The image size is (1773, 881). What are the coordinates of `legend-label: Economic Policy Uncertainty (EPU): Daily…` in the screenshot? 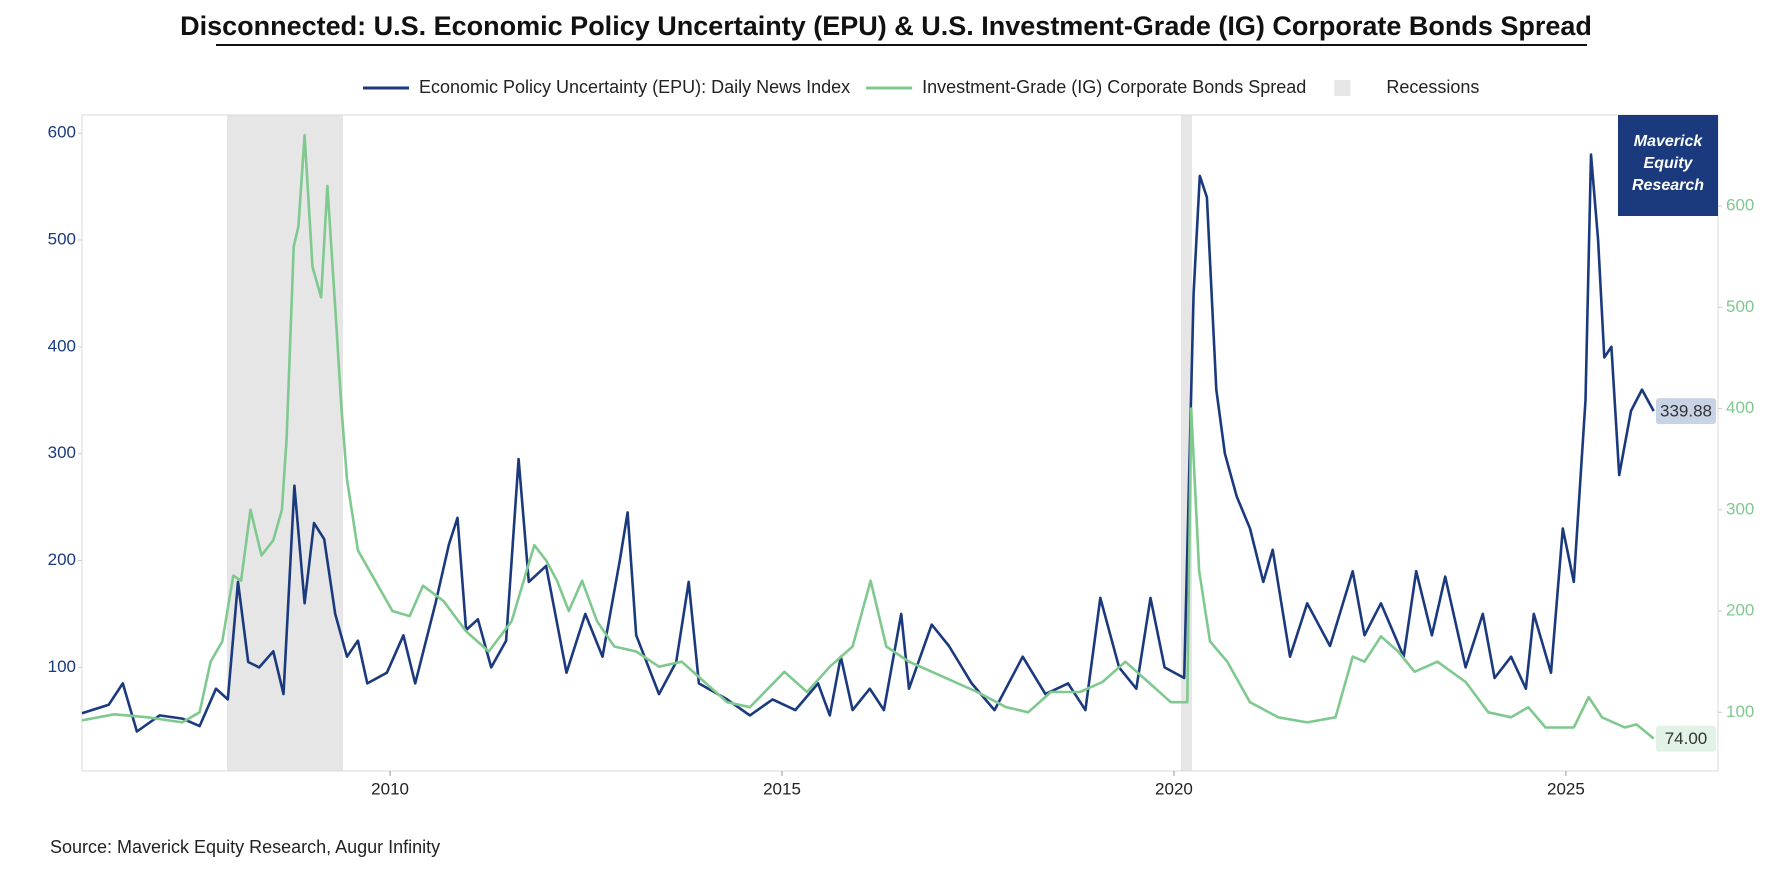 It's located at (634, 87).